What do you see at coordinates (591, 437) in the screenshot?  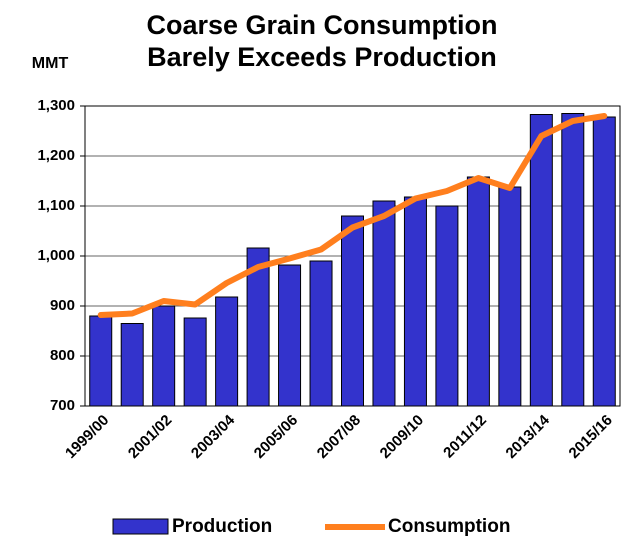 I see `x-tick-label: 2015/16` at bounding box center [591, 437].